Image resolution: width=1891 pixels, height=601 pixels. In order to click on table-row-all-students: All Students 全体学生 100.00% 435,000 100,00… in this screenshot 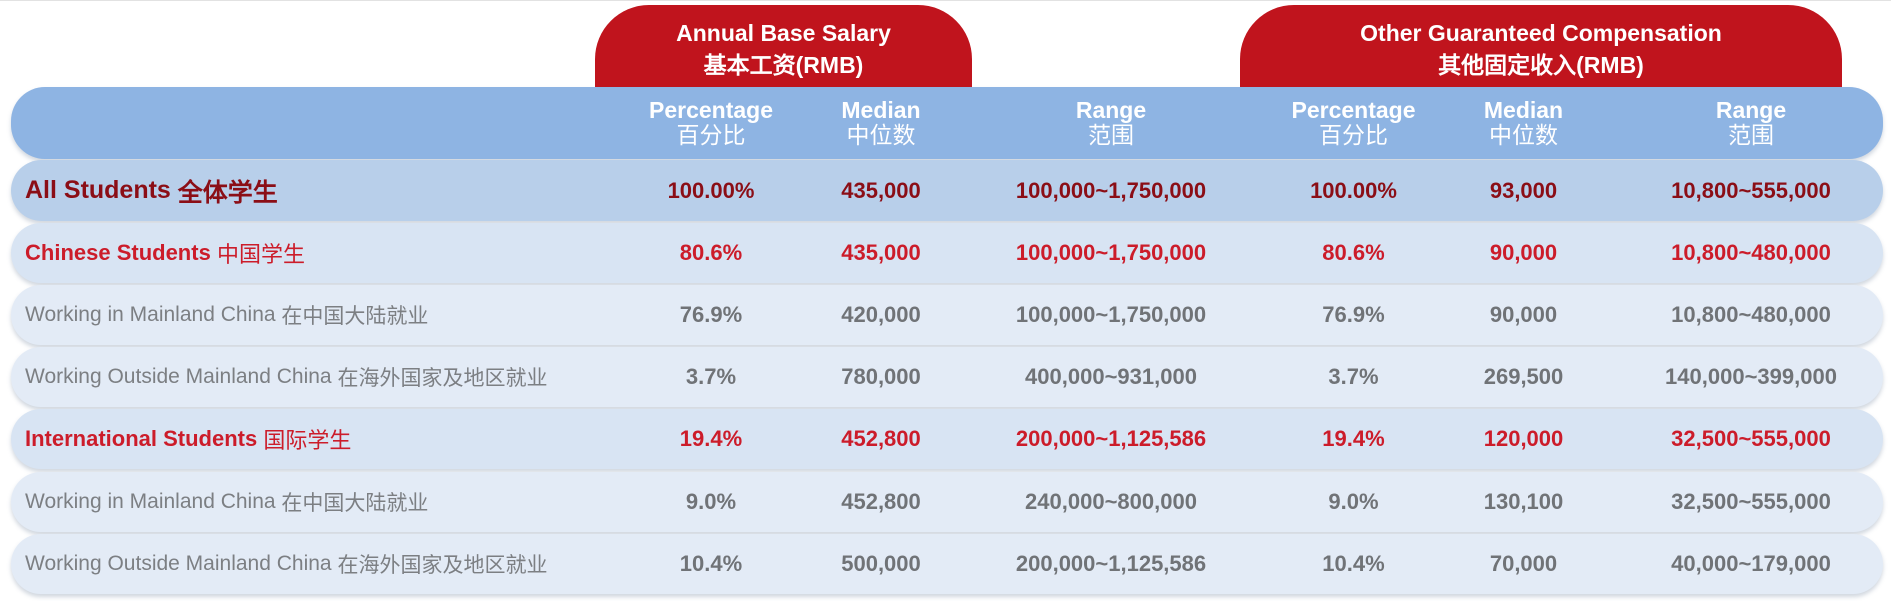, I will do `click(947, 190)`.